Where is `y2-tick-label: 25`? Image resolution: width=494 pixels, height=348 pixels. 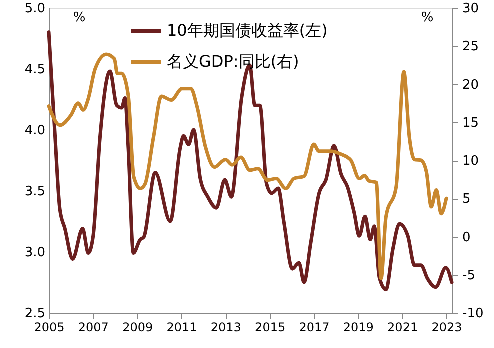 y2-tick-label: 25 is located at coordinates (471, 47).